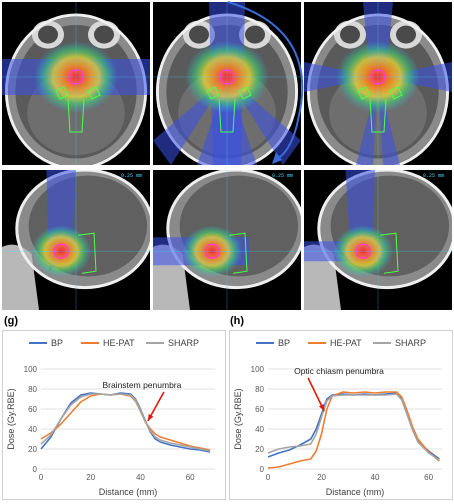  I want to click on ct-panel-a, so click(76, 83).